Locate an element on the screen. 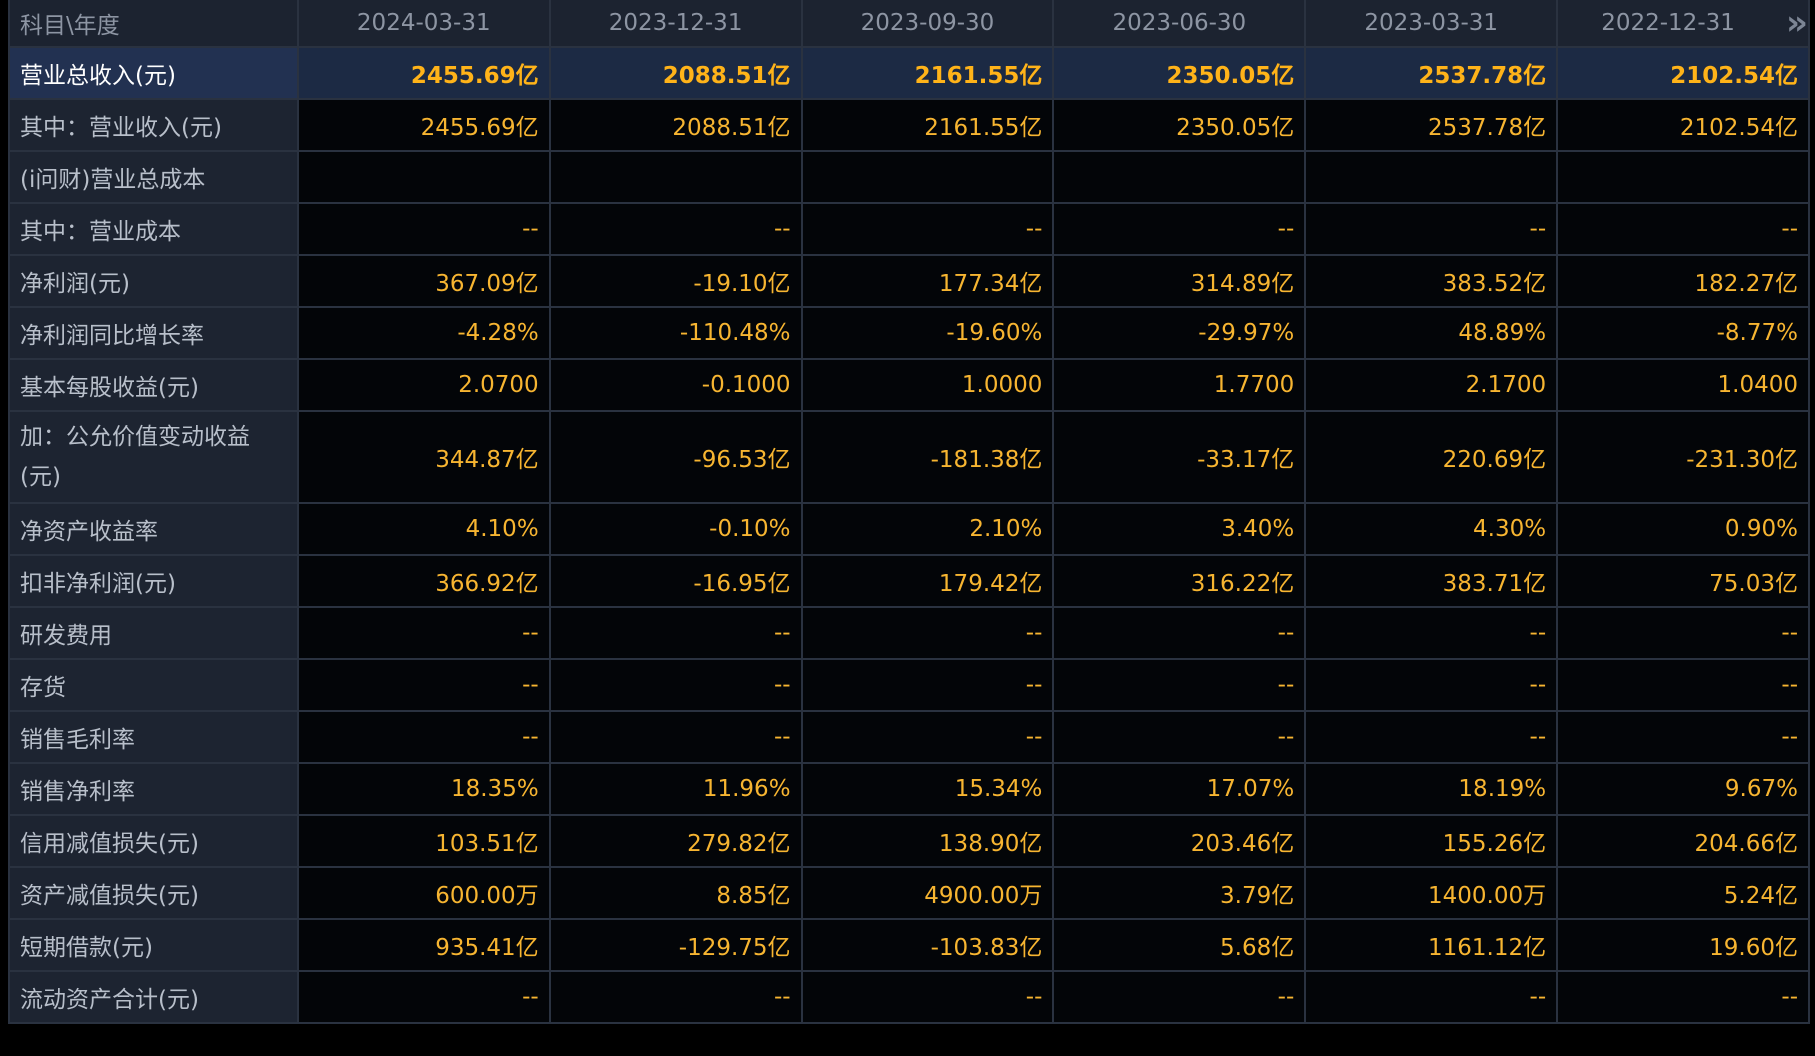 The width and height of the screenshot is (1815, 1056). row-value: 2.0700 is located at coordinates (423, 385).